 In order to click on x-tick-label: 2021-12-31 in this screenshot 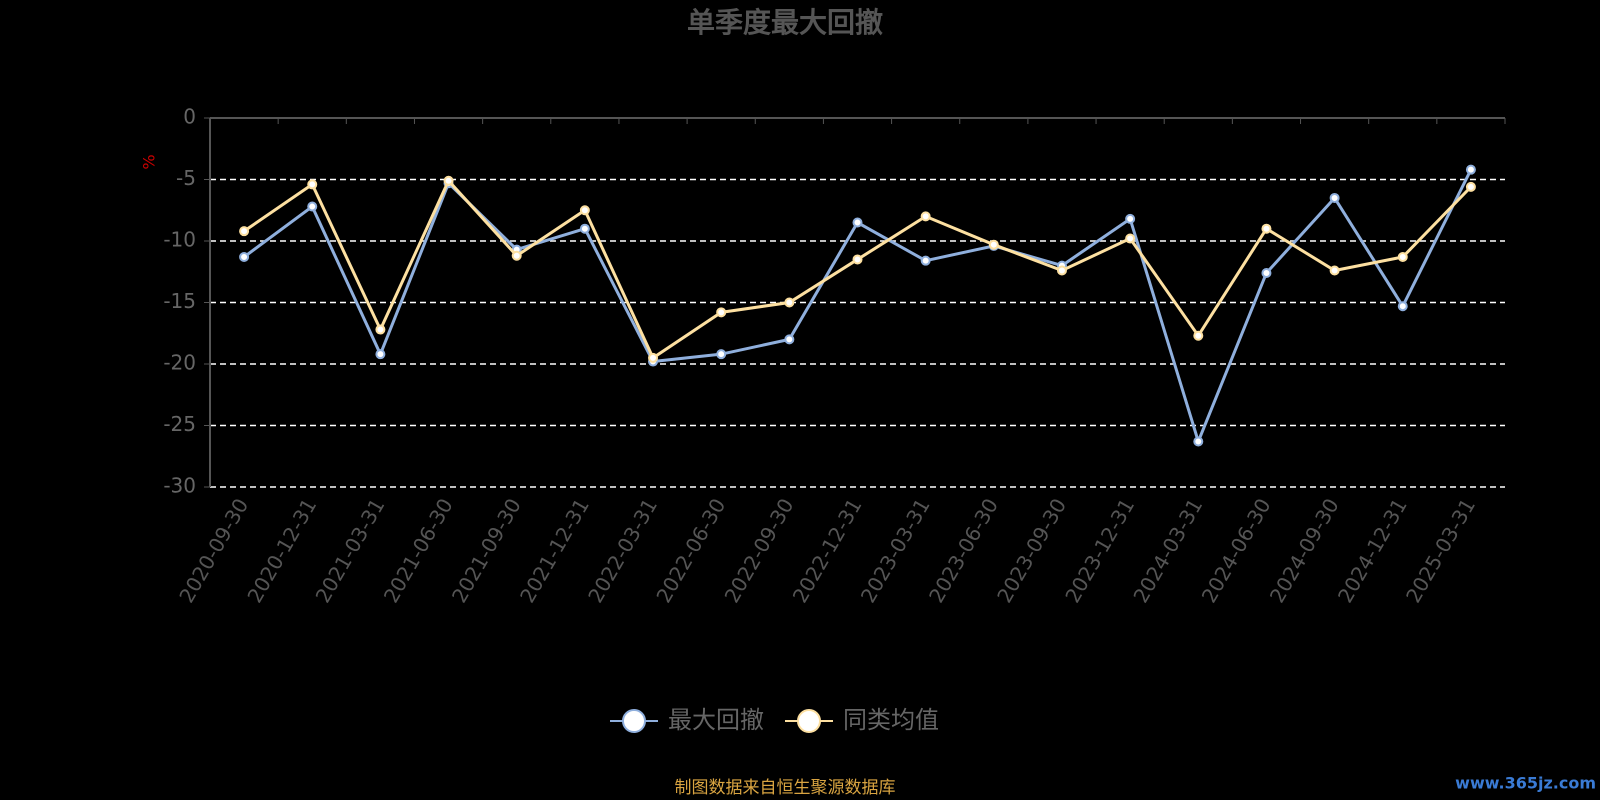, I will do `click(554, 550)`.